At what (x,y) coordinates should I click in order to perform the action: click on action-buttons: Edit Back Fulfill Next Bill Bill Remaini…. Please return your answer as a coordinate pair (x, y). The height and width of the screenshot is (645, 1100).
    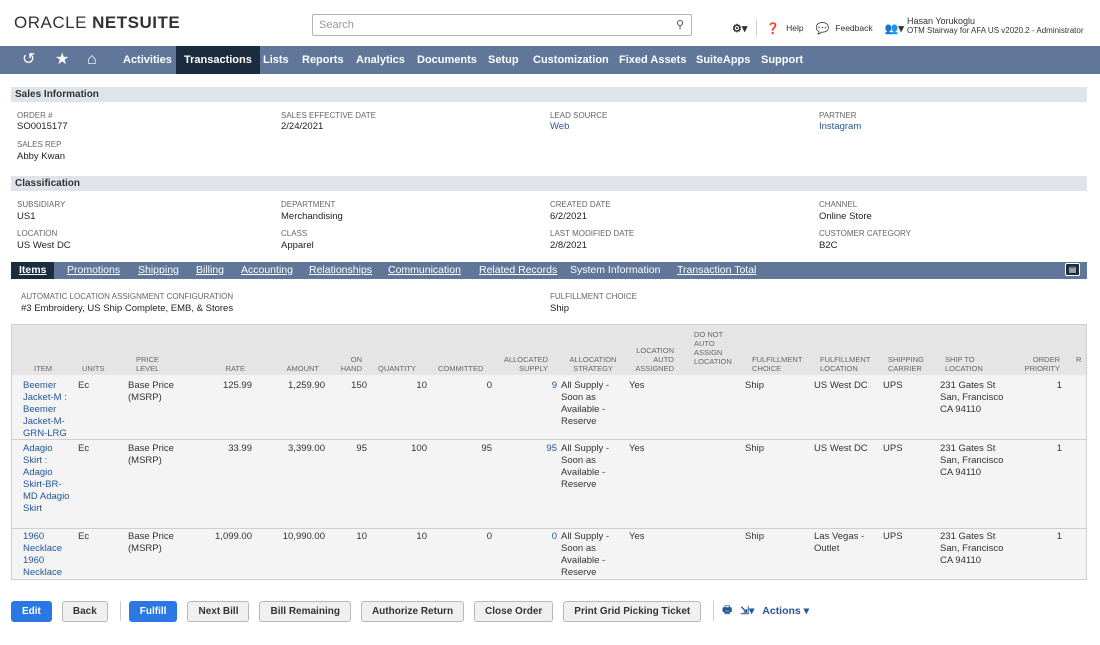
    Looking at the image, I should click on (410, 611).